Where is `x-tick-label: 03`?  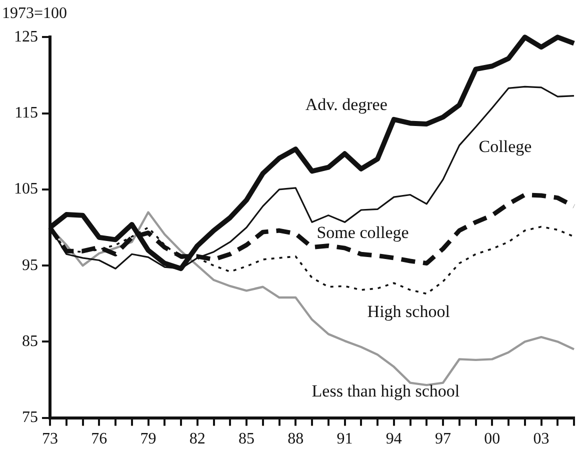
x-tick-label: 03 is located at coordinates (541, 439).